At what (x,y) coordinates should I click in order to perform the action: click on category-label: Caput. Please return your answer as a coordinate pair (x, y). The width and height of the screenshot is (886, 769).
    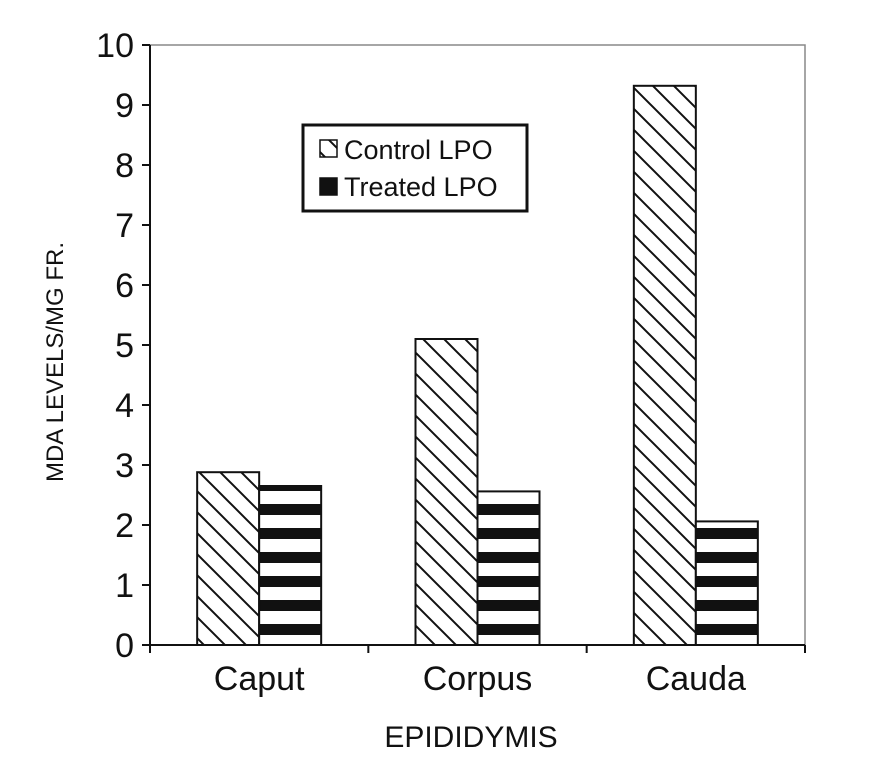
    Looking at the image, I should click on (259, 679).